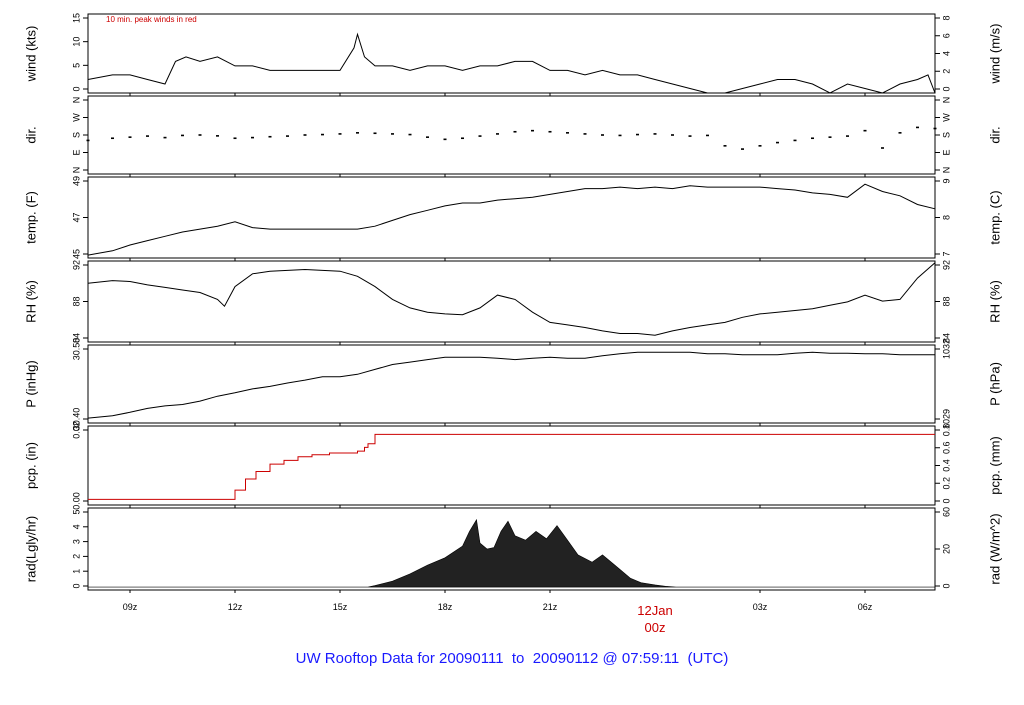 The image size is (1024, 705). Describe the element at coordinates (946, 500) in the screenshot. I see `panel-6-ytick-label-right-0: 0` at that location.